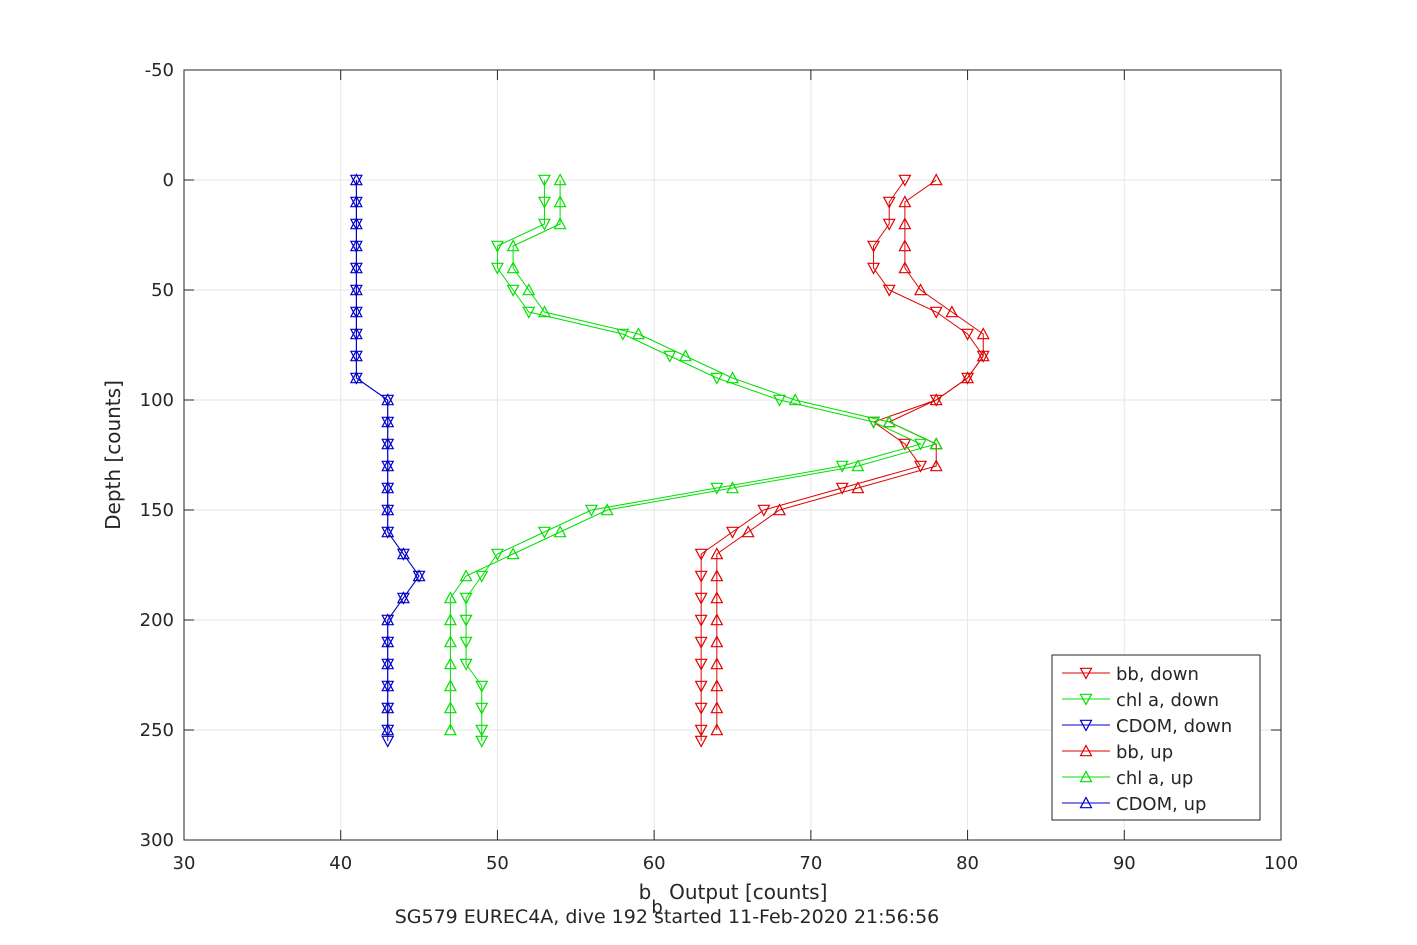 The width and height of the screenshot is (1417, 945). What do you see at coordinates (157, 510) in the screenshot?
I see `y-tick-label: 150` at bounding box center [157, 510].